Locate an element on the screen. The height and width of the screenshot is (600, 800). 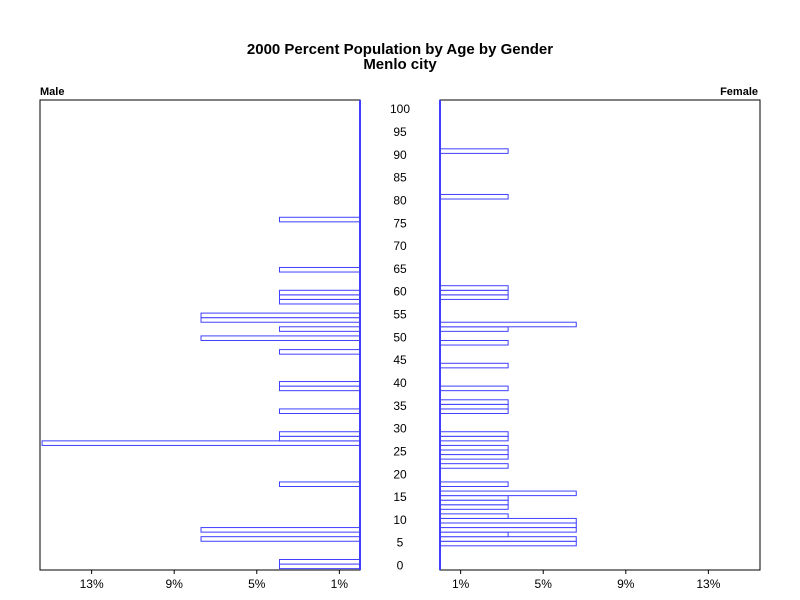
y-tick-label: 15 is located at coordinates (400, 497).